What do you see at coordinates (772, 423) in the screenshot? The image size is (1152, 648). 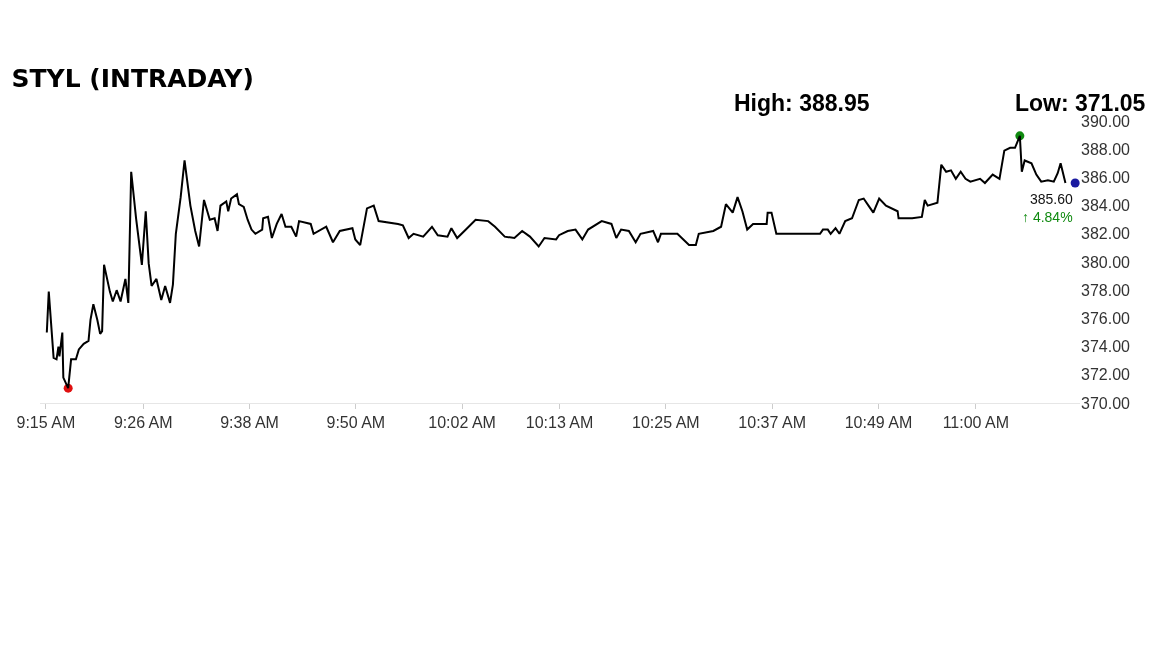 I see `x-tick-label: 10:37 AM` at bounding box center [772, 423].